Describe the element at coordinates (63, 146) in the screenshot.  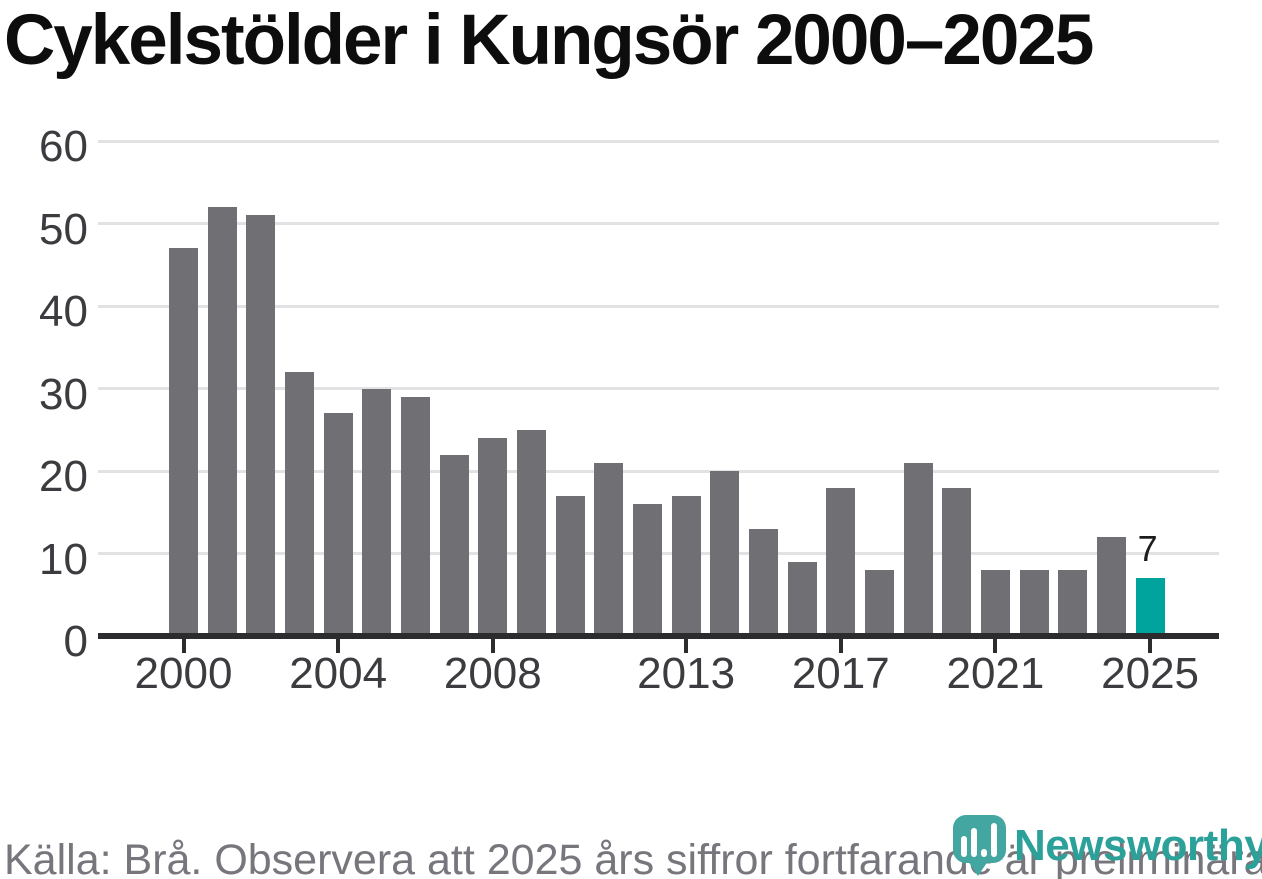
I see `y-axis-label: 60` at that location.